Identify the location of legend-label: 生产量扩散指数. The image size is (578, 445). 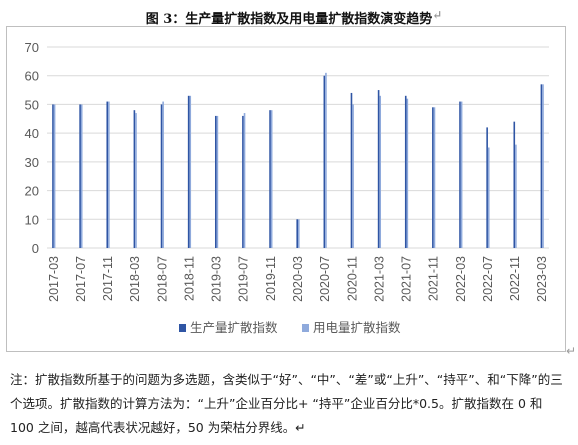
(234, 327).